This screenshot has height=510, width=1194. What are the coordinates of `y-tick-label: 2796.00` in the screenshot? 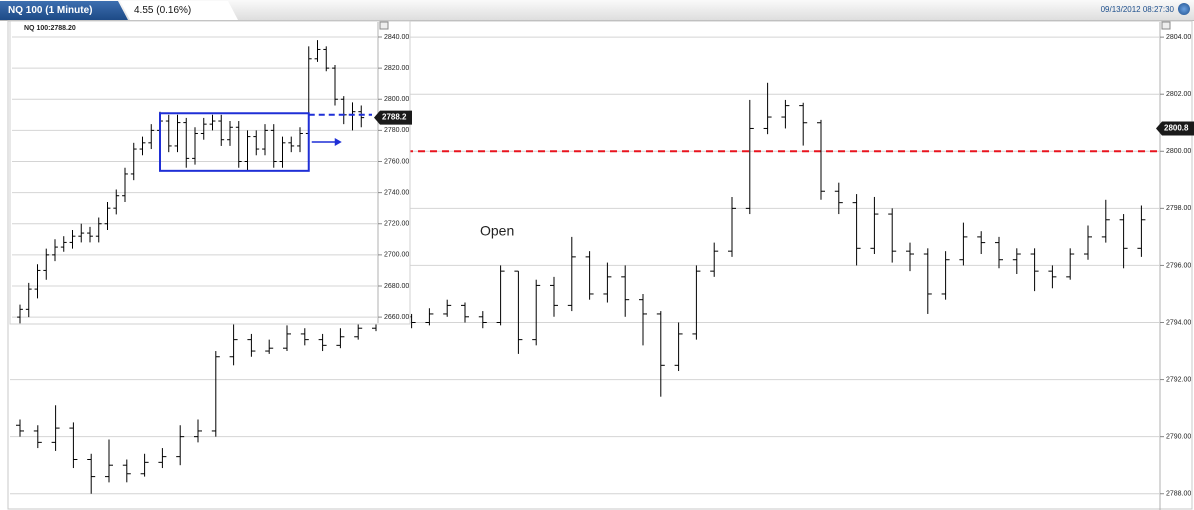 It's located at (1178, 265).